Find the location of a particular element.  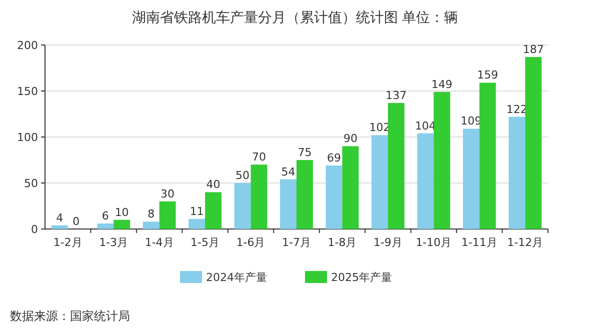

source-note: 数据来源：国家统计局 is located at coordinates (70, 316).